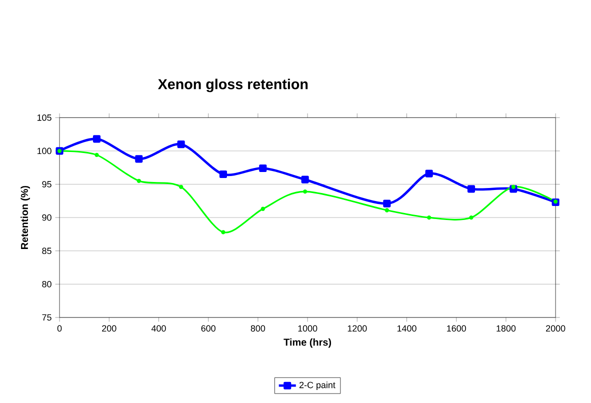 The width and height of the screenshot is (591, 403). Describe the element at coordinates (47, 217) in the screenshot. I see `y-tick-label: 90` at that location.